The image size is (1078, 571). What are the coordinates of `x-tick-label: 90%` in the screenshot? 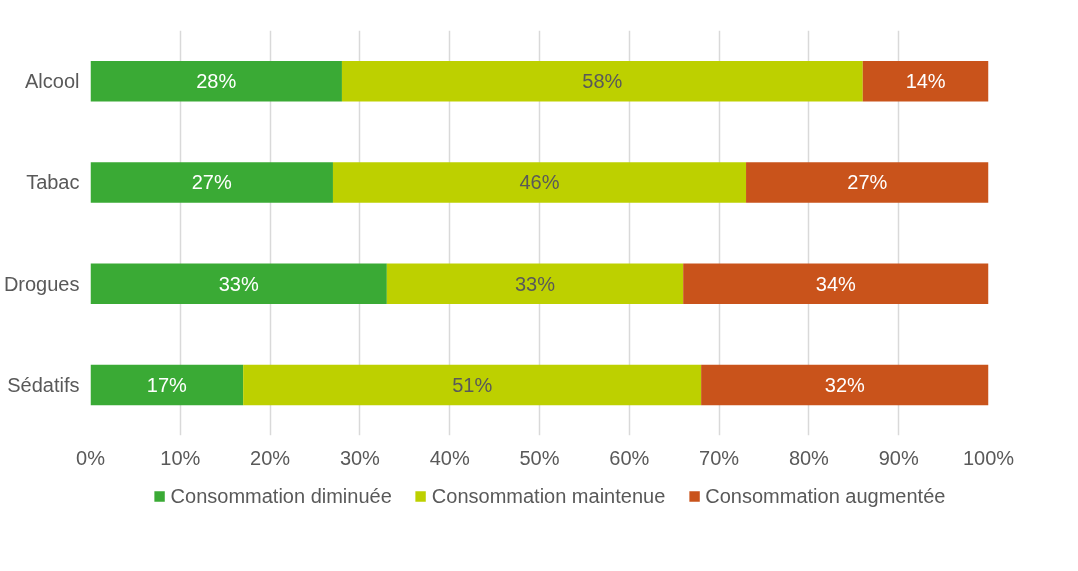 It's located at (898, 457).